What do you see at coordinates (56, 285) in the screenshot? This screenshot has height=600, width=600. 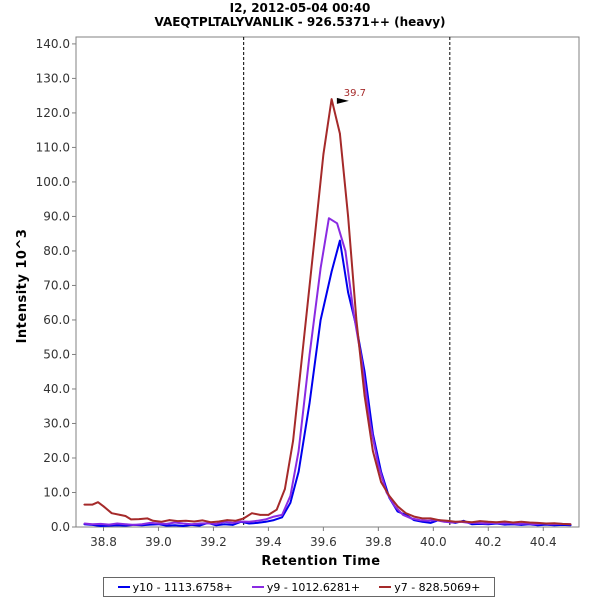 I see `y-tick-label: 70.0` at bounding box center [56, 285].